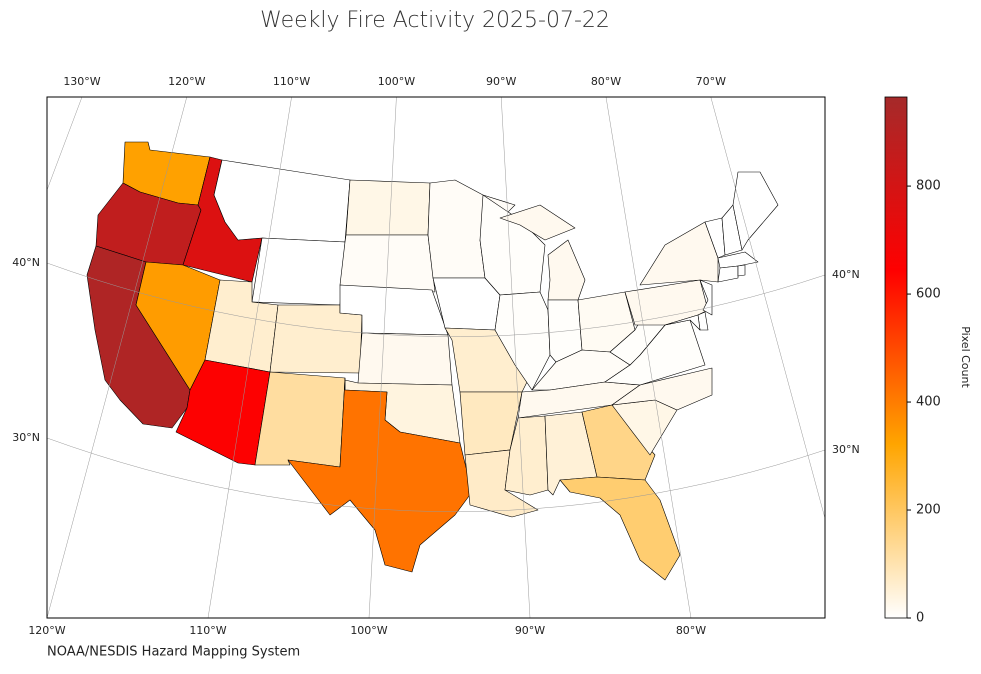 This screenshot has height=674, width=981. I want to click on lon-label-bottom: 100°W, so click(368, 630).